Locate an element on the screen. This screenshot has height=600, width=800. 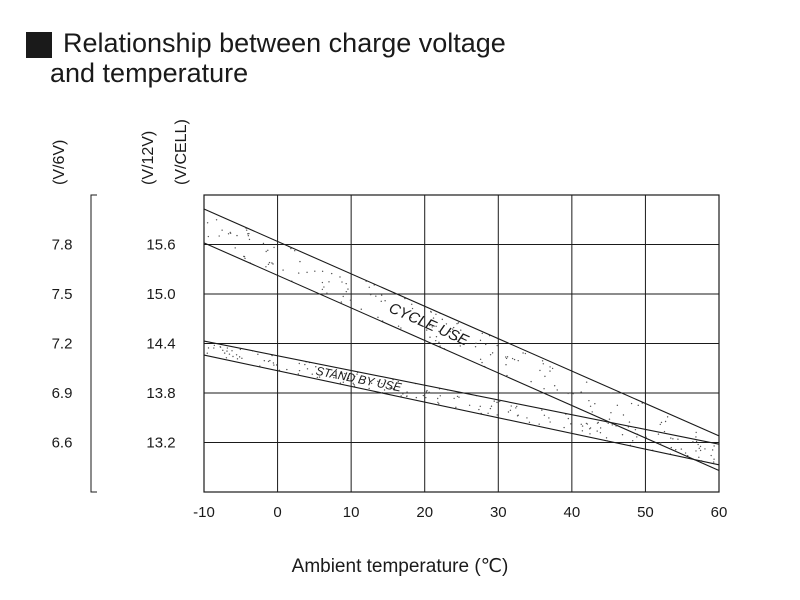
x-tick-label: 40 is located at coordinates (572, 512).